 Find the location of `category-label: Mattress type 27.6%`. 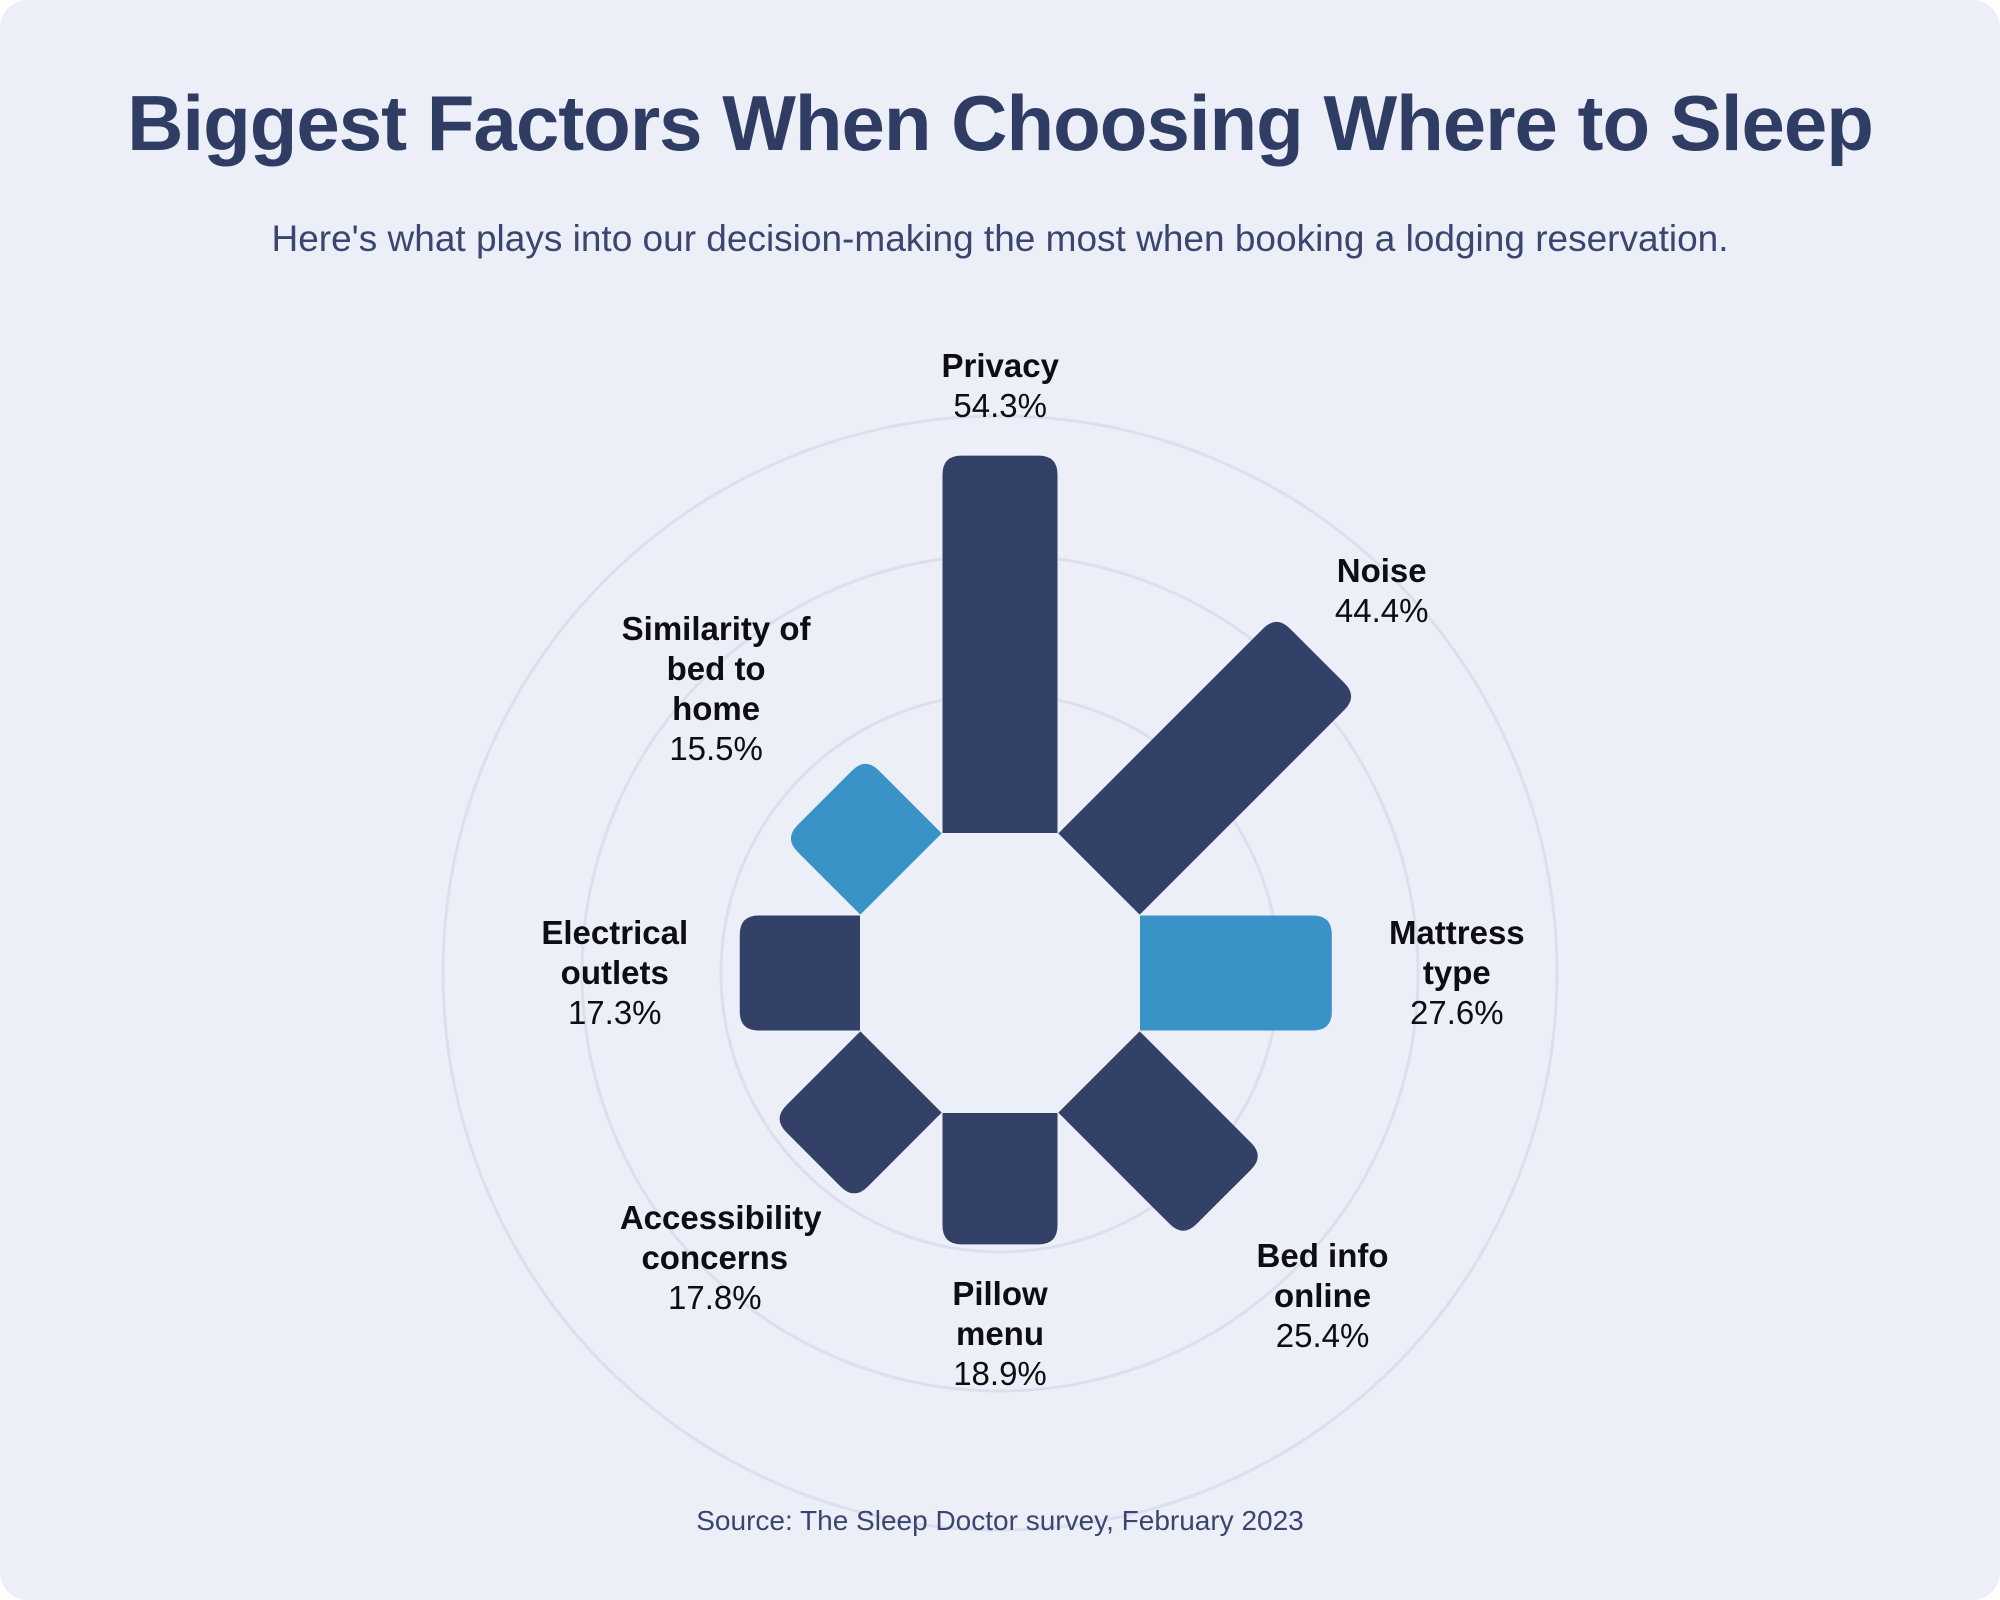

category-label: Mattress type 27.6% is located at coordinates (1457, 973).